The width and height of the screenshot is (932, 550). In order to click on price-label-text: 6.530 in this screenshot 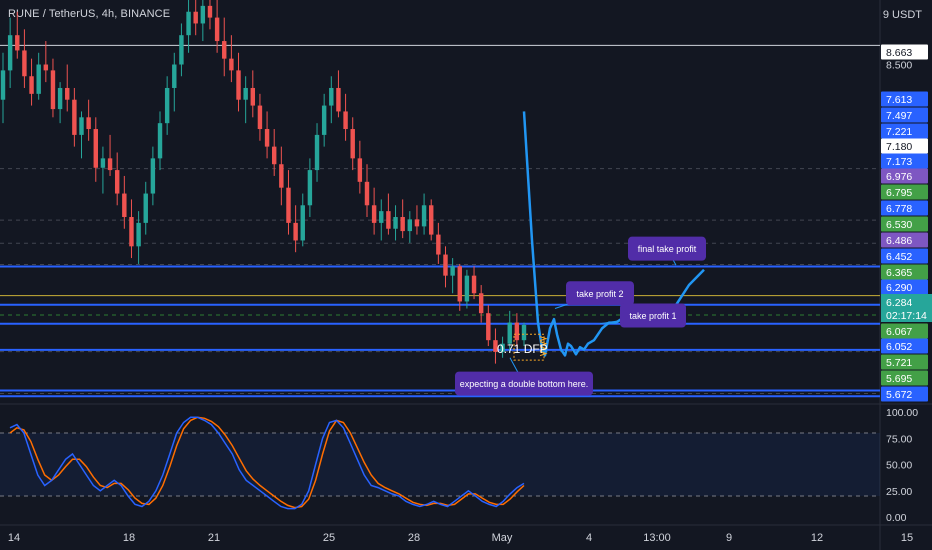, I will do `click(899, 225)`.